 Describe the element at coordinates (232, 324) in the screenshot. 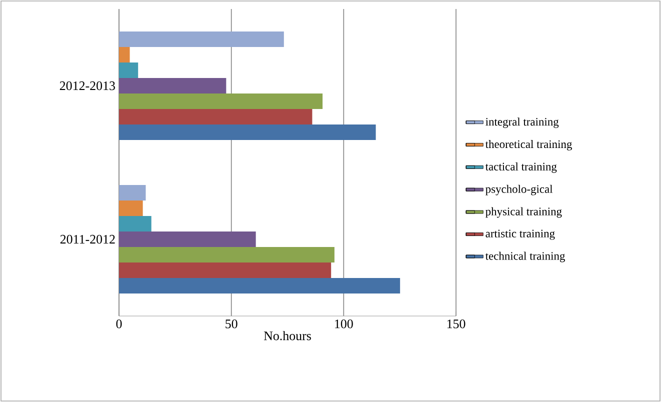

I see `x-tick-label: 50` at that location.